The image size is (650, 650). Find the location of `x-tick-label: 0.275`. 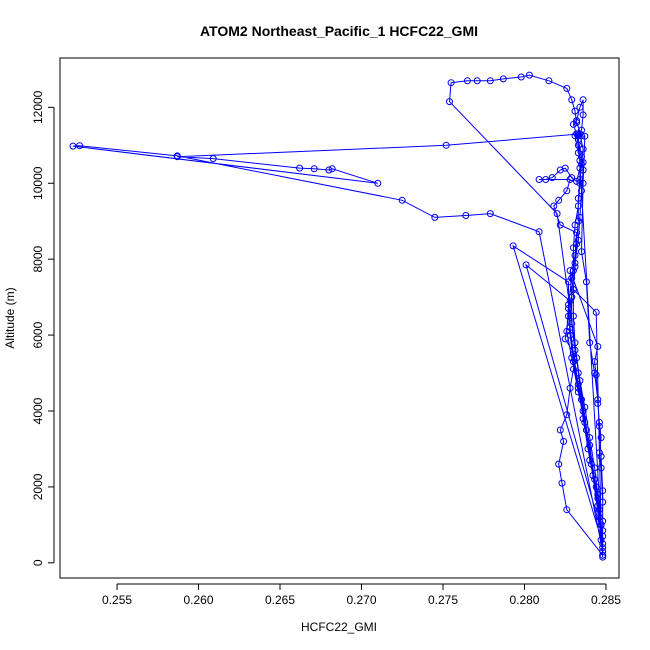

x-tick-label: 0.275 is located at coordinates (443, 600).